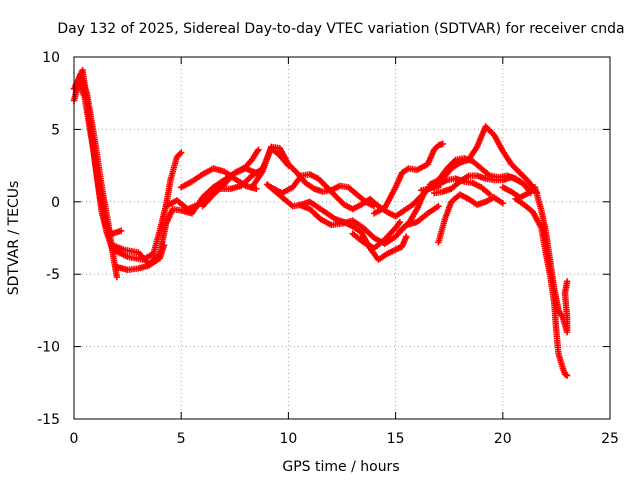 The image size is (640, 480). I want to click on x-tick-label: 20, so click(503, 439).